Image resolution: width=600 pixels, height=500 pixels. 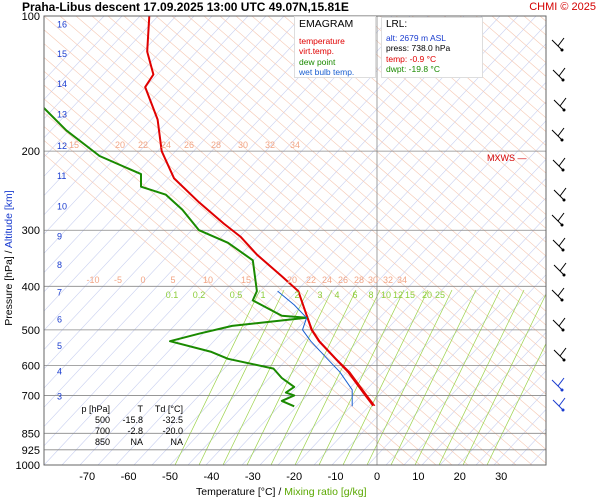 I want to click on theta-label: 34, so click(x=402, y=280).